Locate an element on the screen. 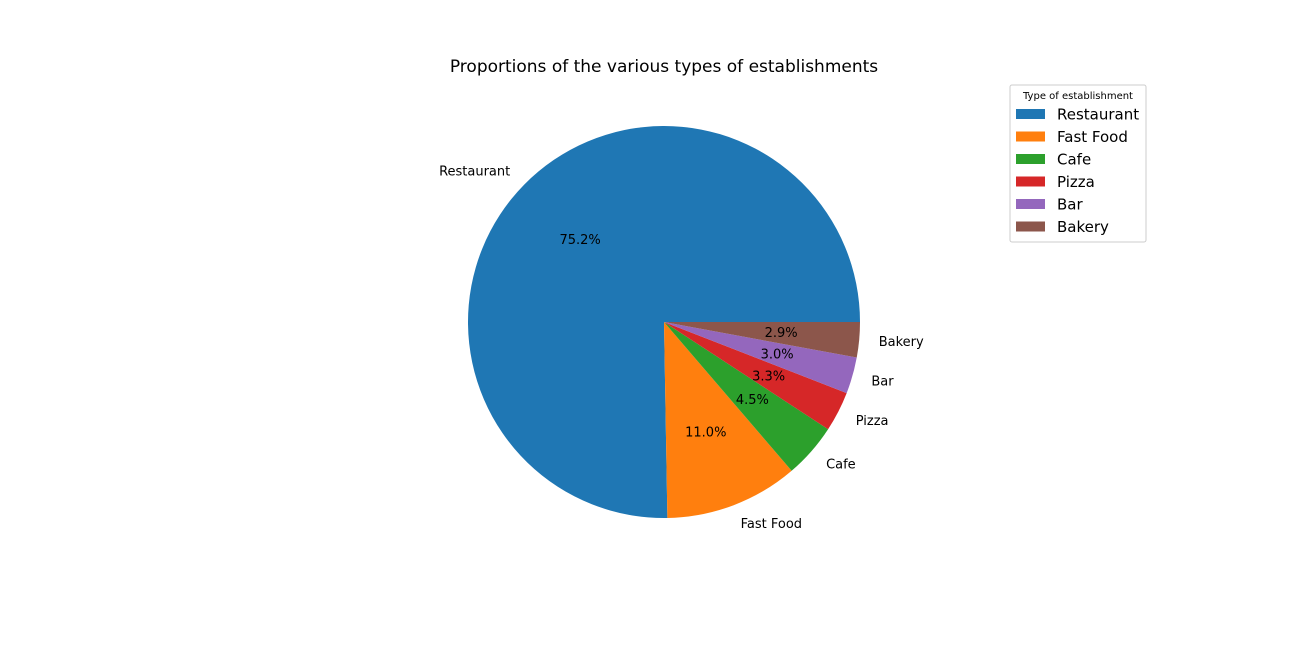  pie-slice-pizza is located at coordinates (755, 376).